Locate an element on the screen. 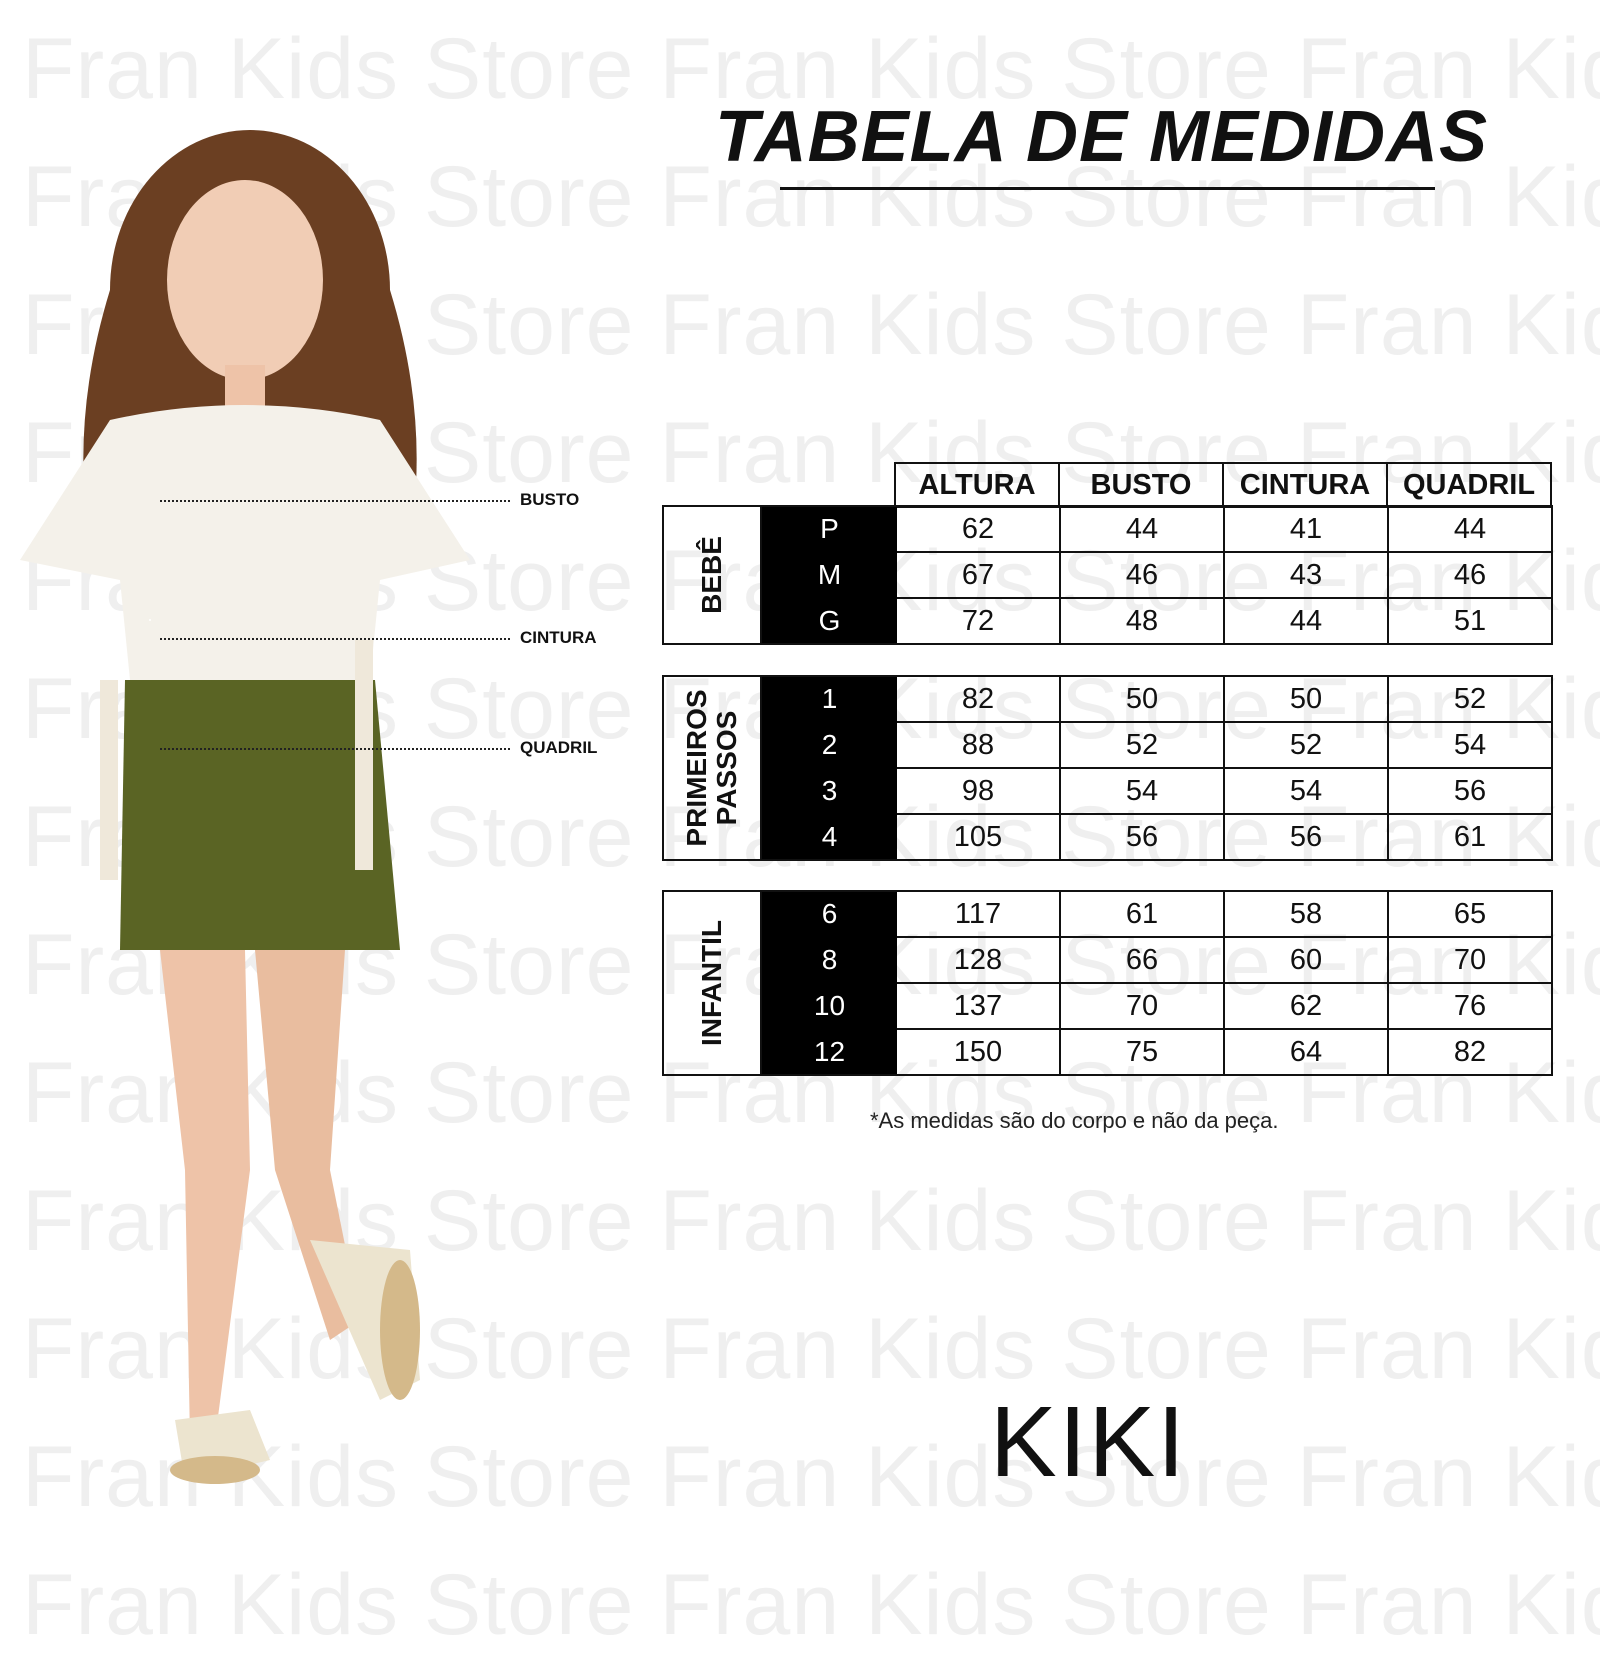 This screenshot has height=1655, width=1600. table-cell: 65 is located at coordinates (1469, 914).